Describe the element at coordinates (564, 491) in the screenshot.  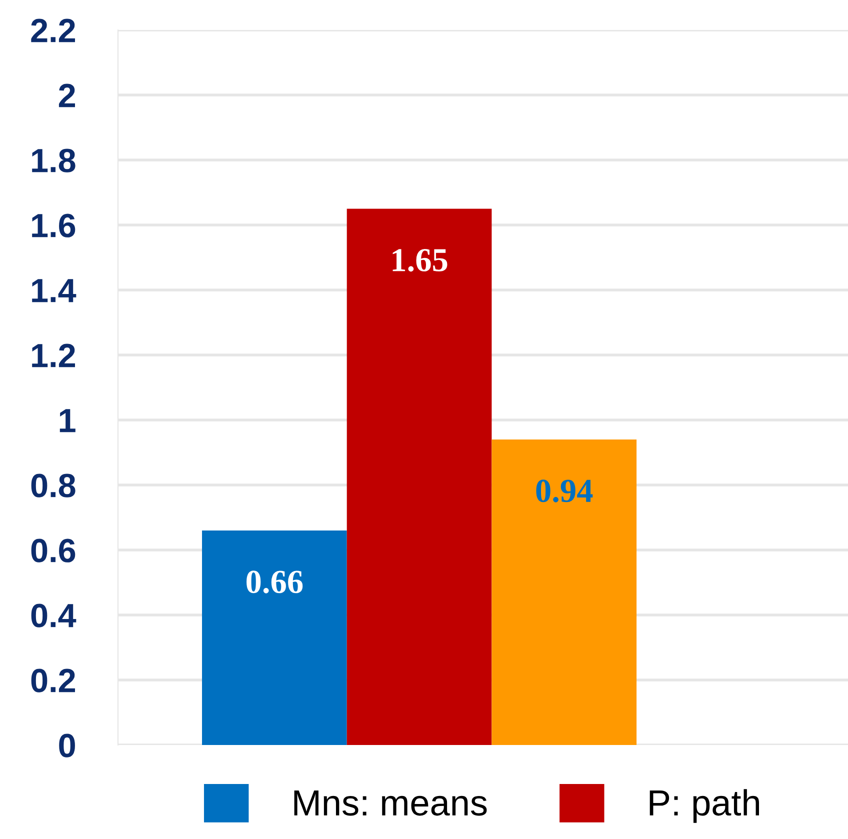
I see `data-label: 0.94` at that location.